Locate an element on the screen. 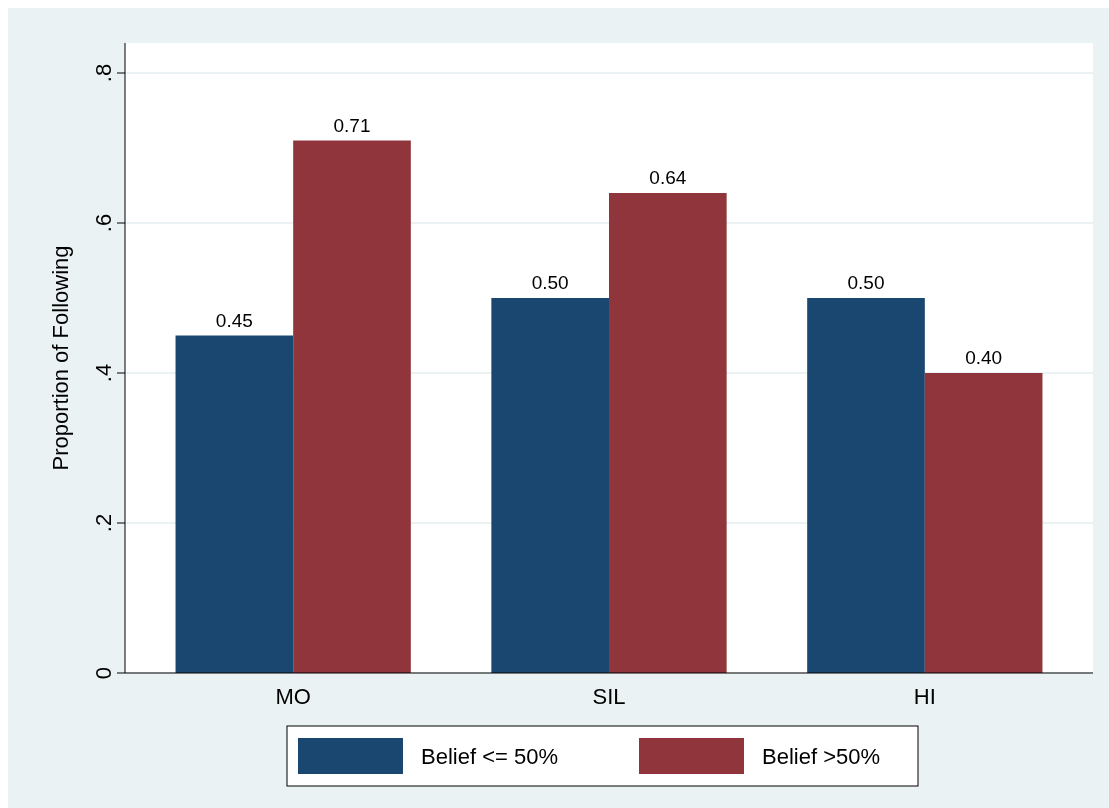  y-tick-label: .8 is located at coordinates (103, 73).